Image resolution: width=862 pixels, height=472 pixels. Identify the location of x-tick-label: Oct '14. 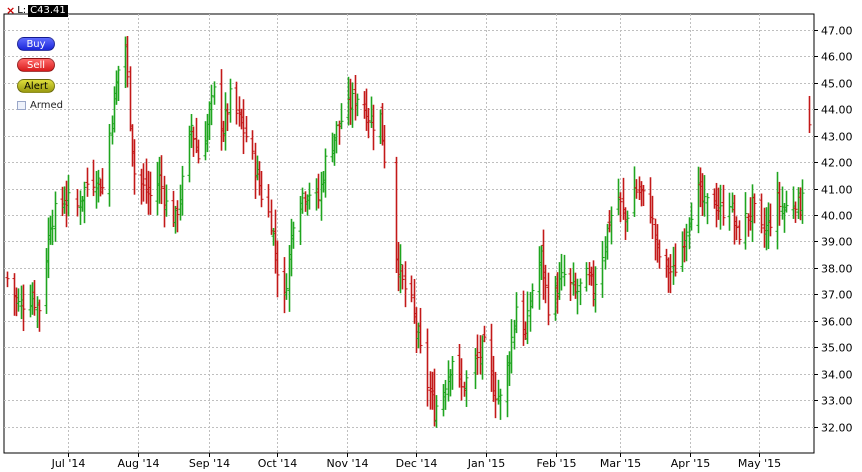
(278, 463).